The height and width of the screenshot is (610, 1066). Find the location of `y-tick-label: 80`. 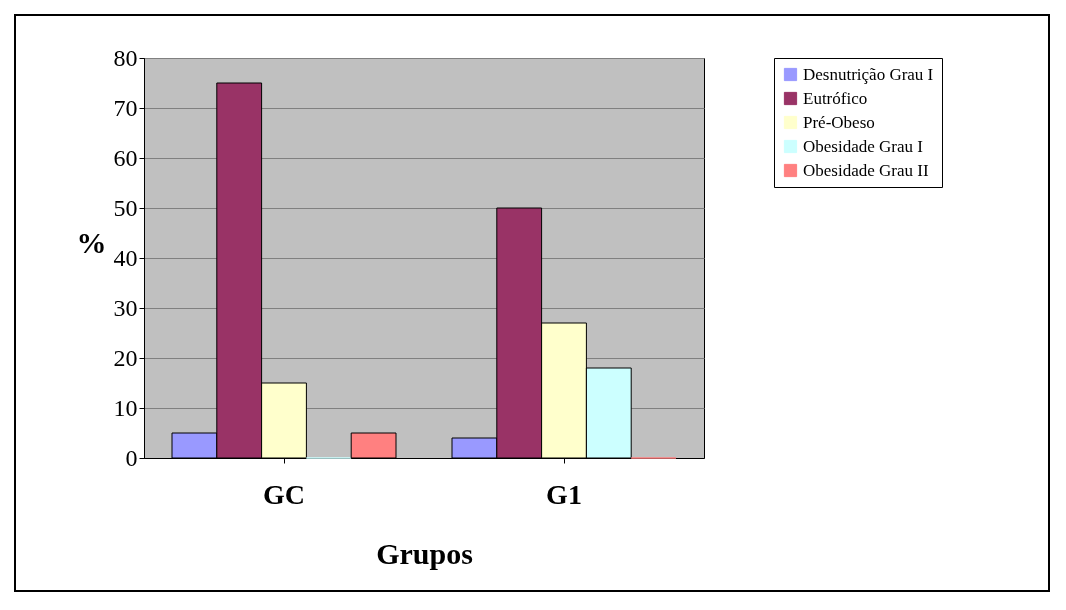

y-tick-label: 80 is located at coordinates (125, 57).